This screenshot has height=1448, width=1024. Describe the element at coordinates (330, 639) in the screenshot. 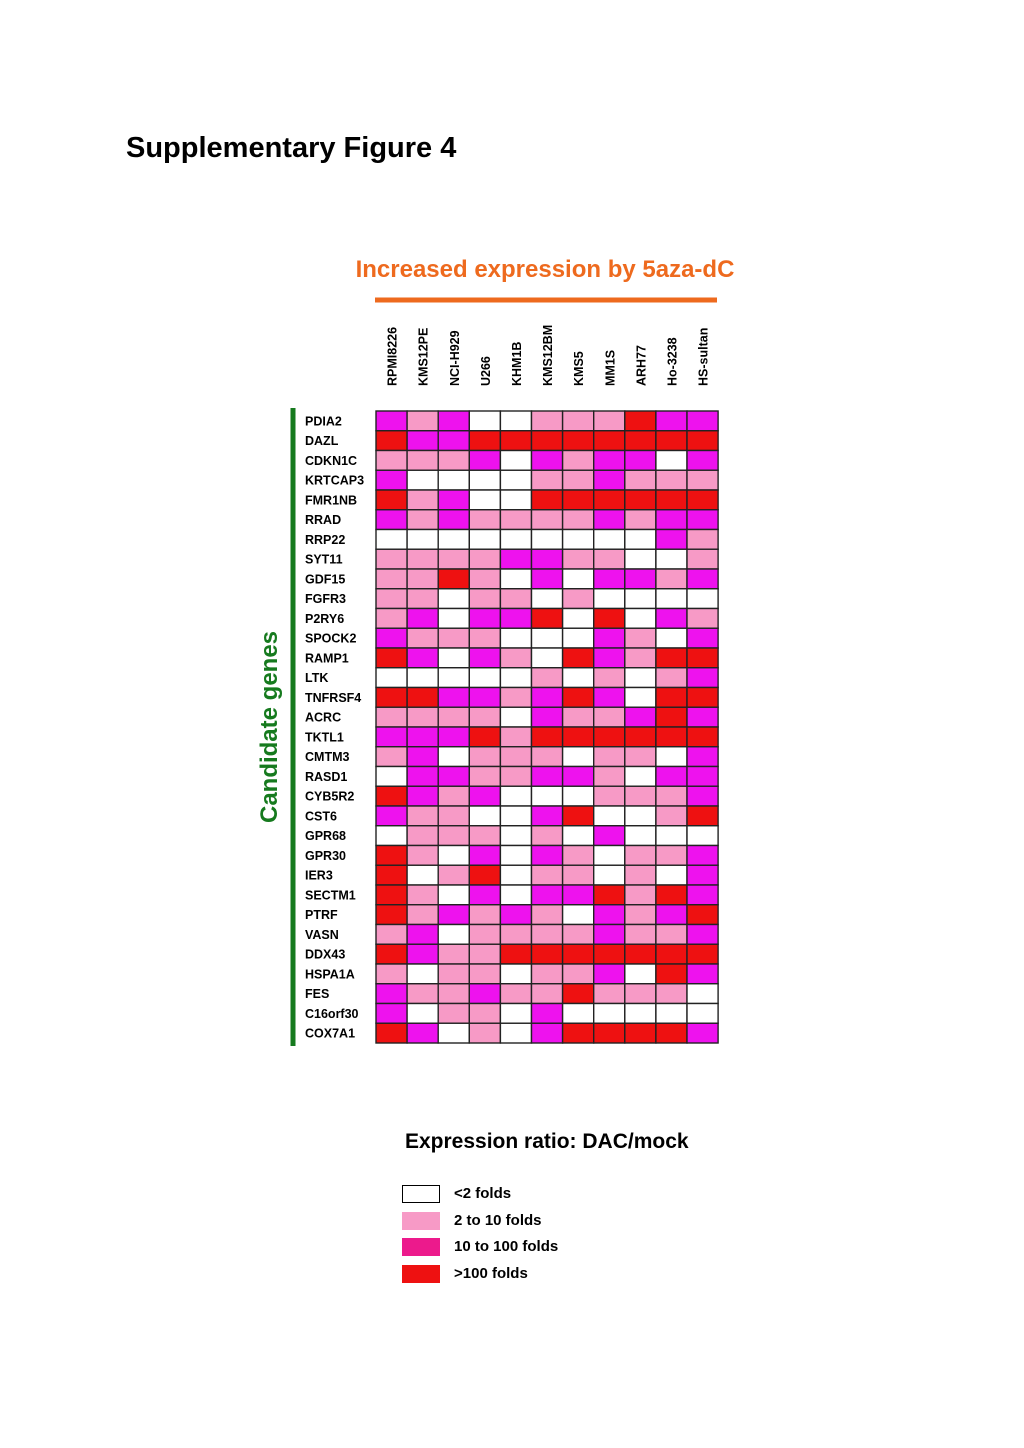

I see `row-label: SPOCK2` at that location.